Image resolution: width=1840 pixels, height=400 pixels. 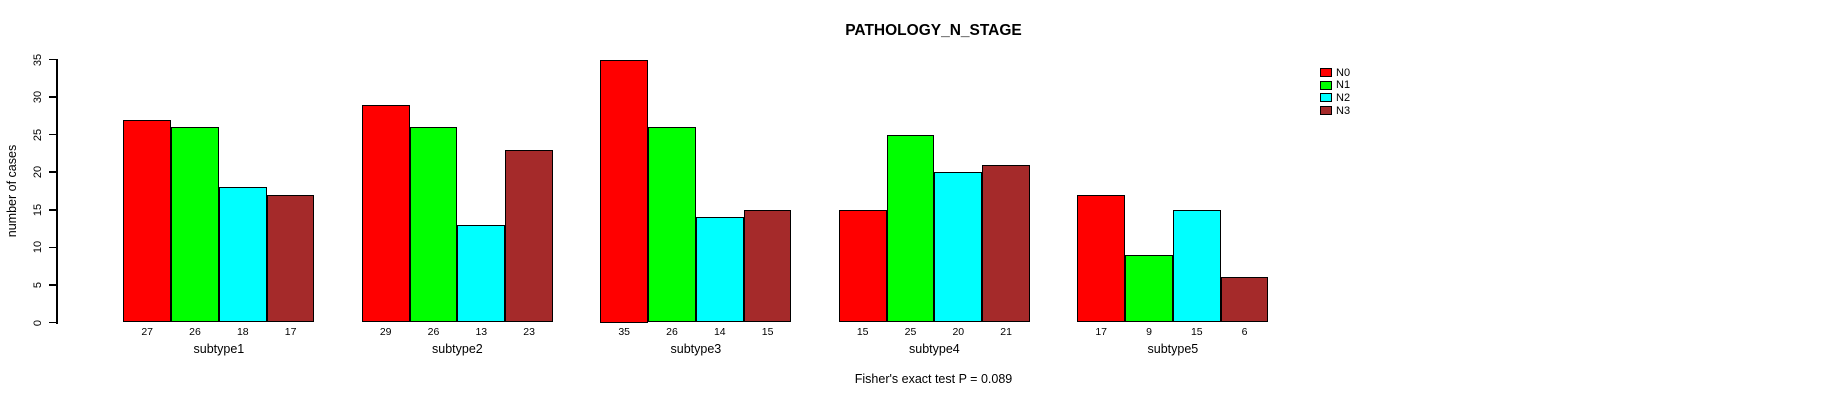 I want to click on bar-value-n3-subtype5: 6, so click(x=1244, y=331).